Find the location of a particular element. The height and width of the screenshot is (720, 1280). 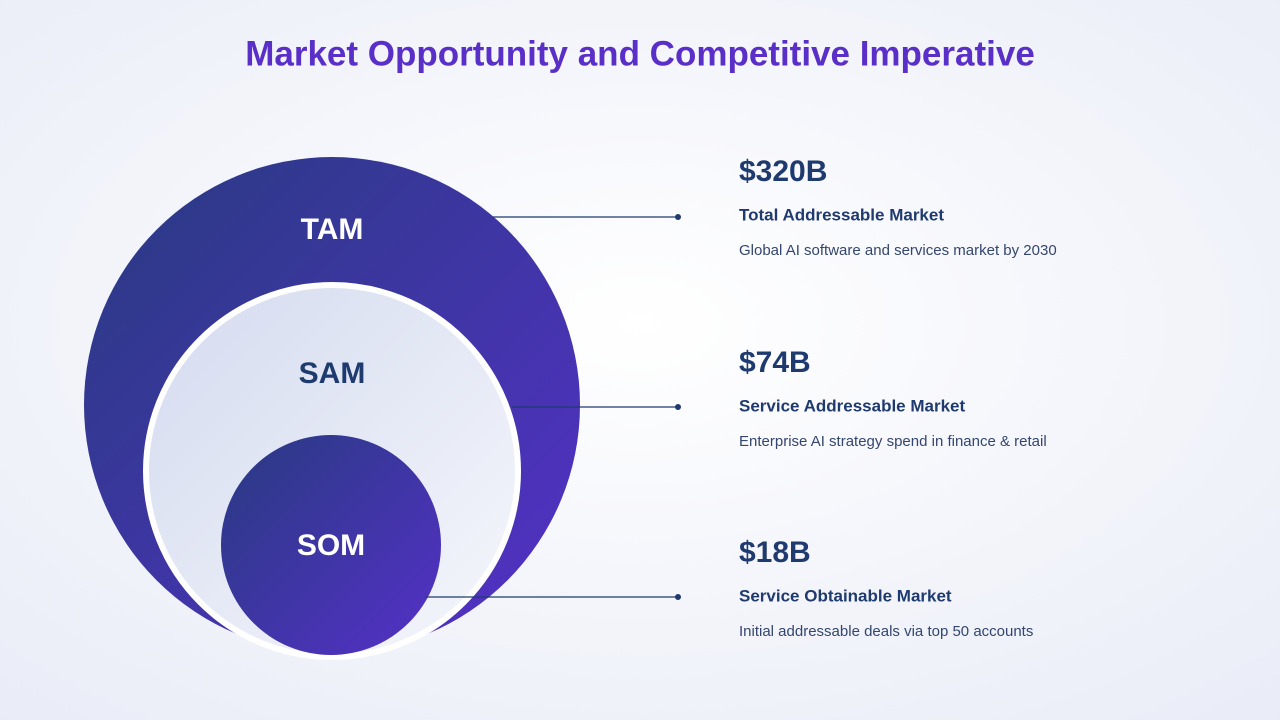

market-name: Service Obtainable Market is located at coordinates (845, 595).